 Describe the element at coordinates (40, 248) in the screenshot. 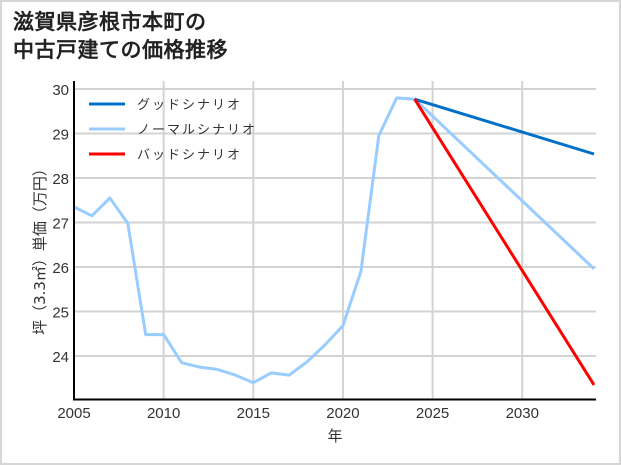

I see `y-axis-title: 坪（3.3㎡）単価（万円）` at that location.